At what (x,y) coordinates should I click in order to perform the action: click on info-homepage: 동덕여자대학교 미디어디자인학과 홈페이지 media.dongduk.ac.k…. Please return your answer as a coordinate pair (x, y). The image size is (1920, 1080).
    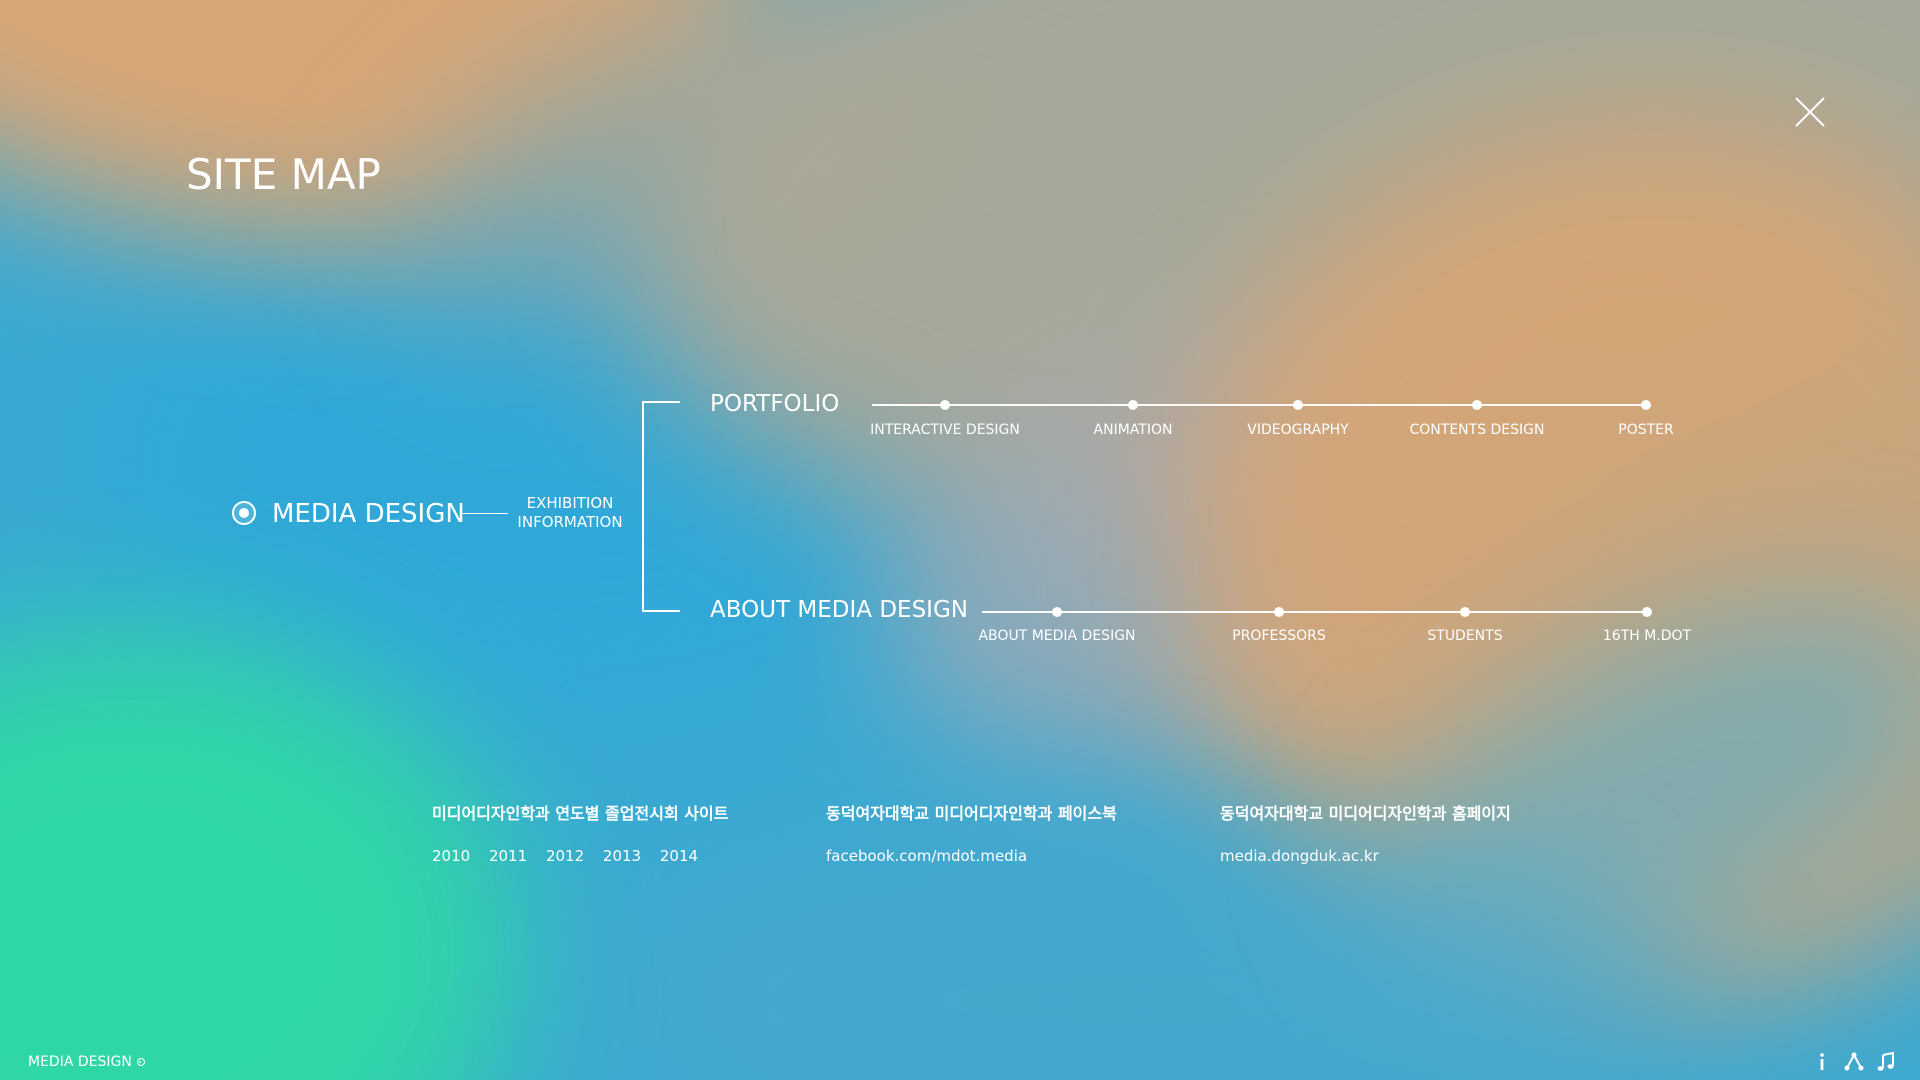
    Looking at the image, I should click on (1410, 834).